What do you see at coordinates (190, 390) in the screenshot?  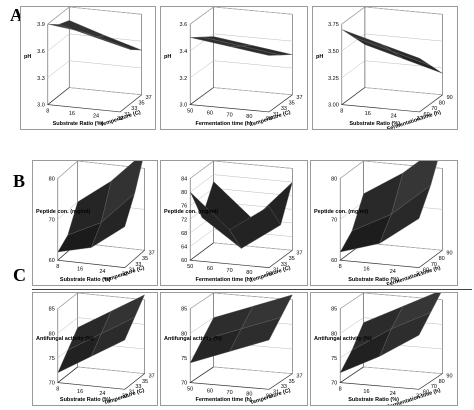 I see `x-tick-label: 50` at bounding box center [190, 390].